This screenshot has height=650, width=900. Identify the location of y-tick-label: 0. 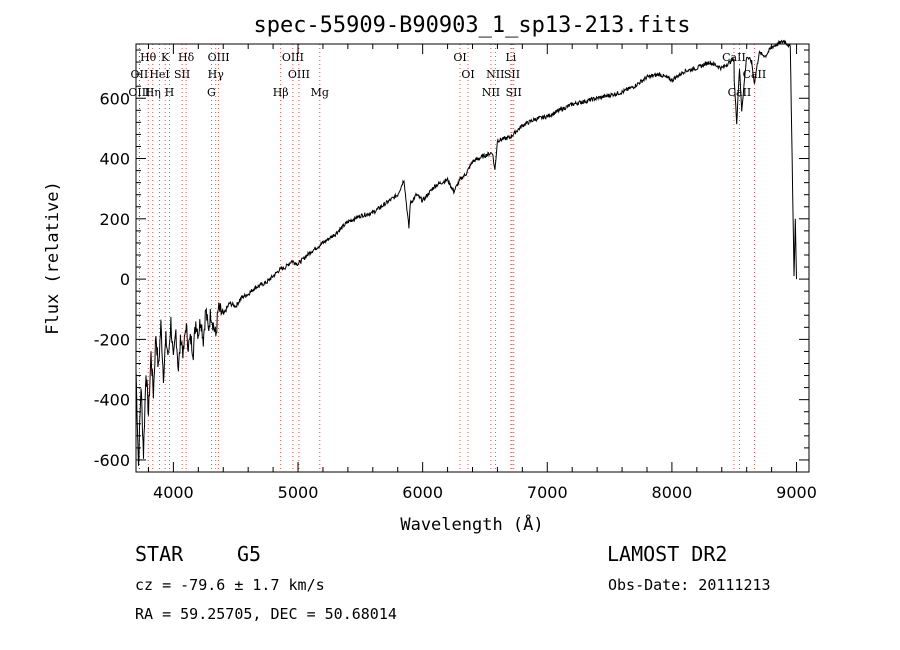
(125, 279).